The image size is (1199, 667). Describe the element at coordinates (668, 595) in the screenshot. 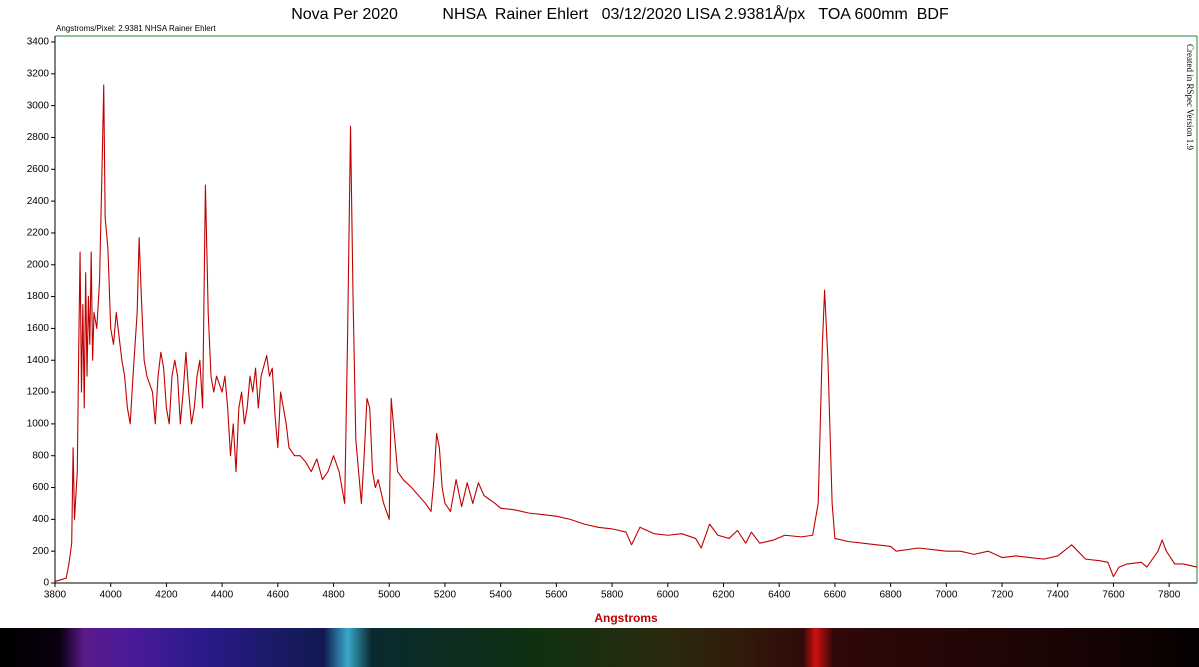

I see `x-tick-label: 6000` at that location.